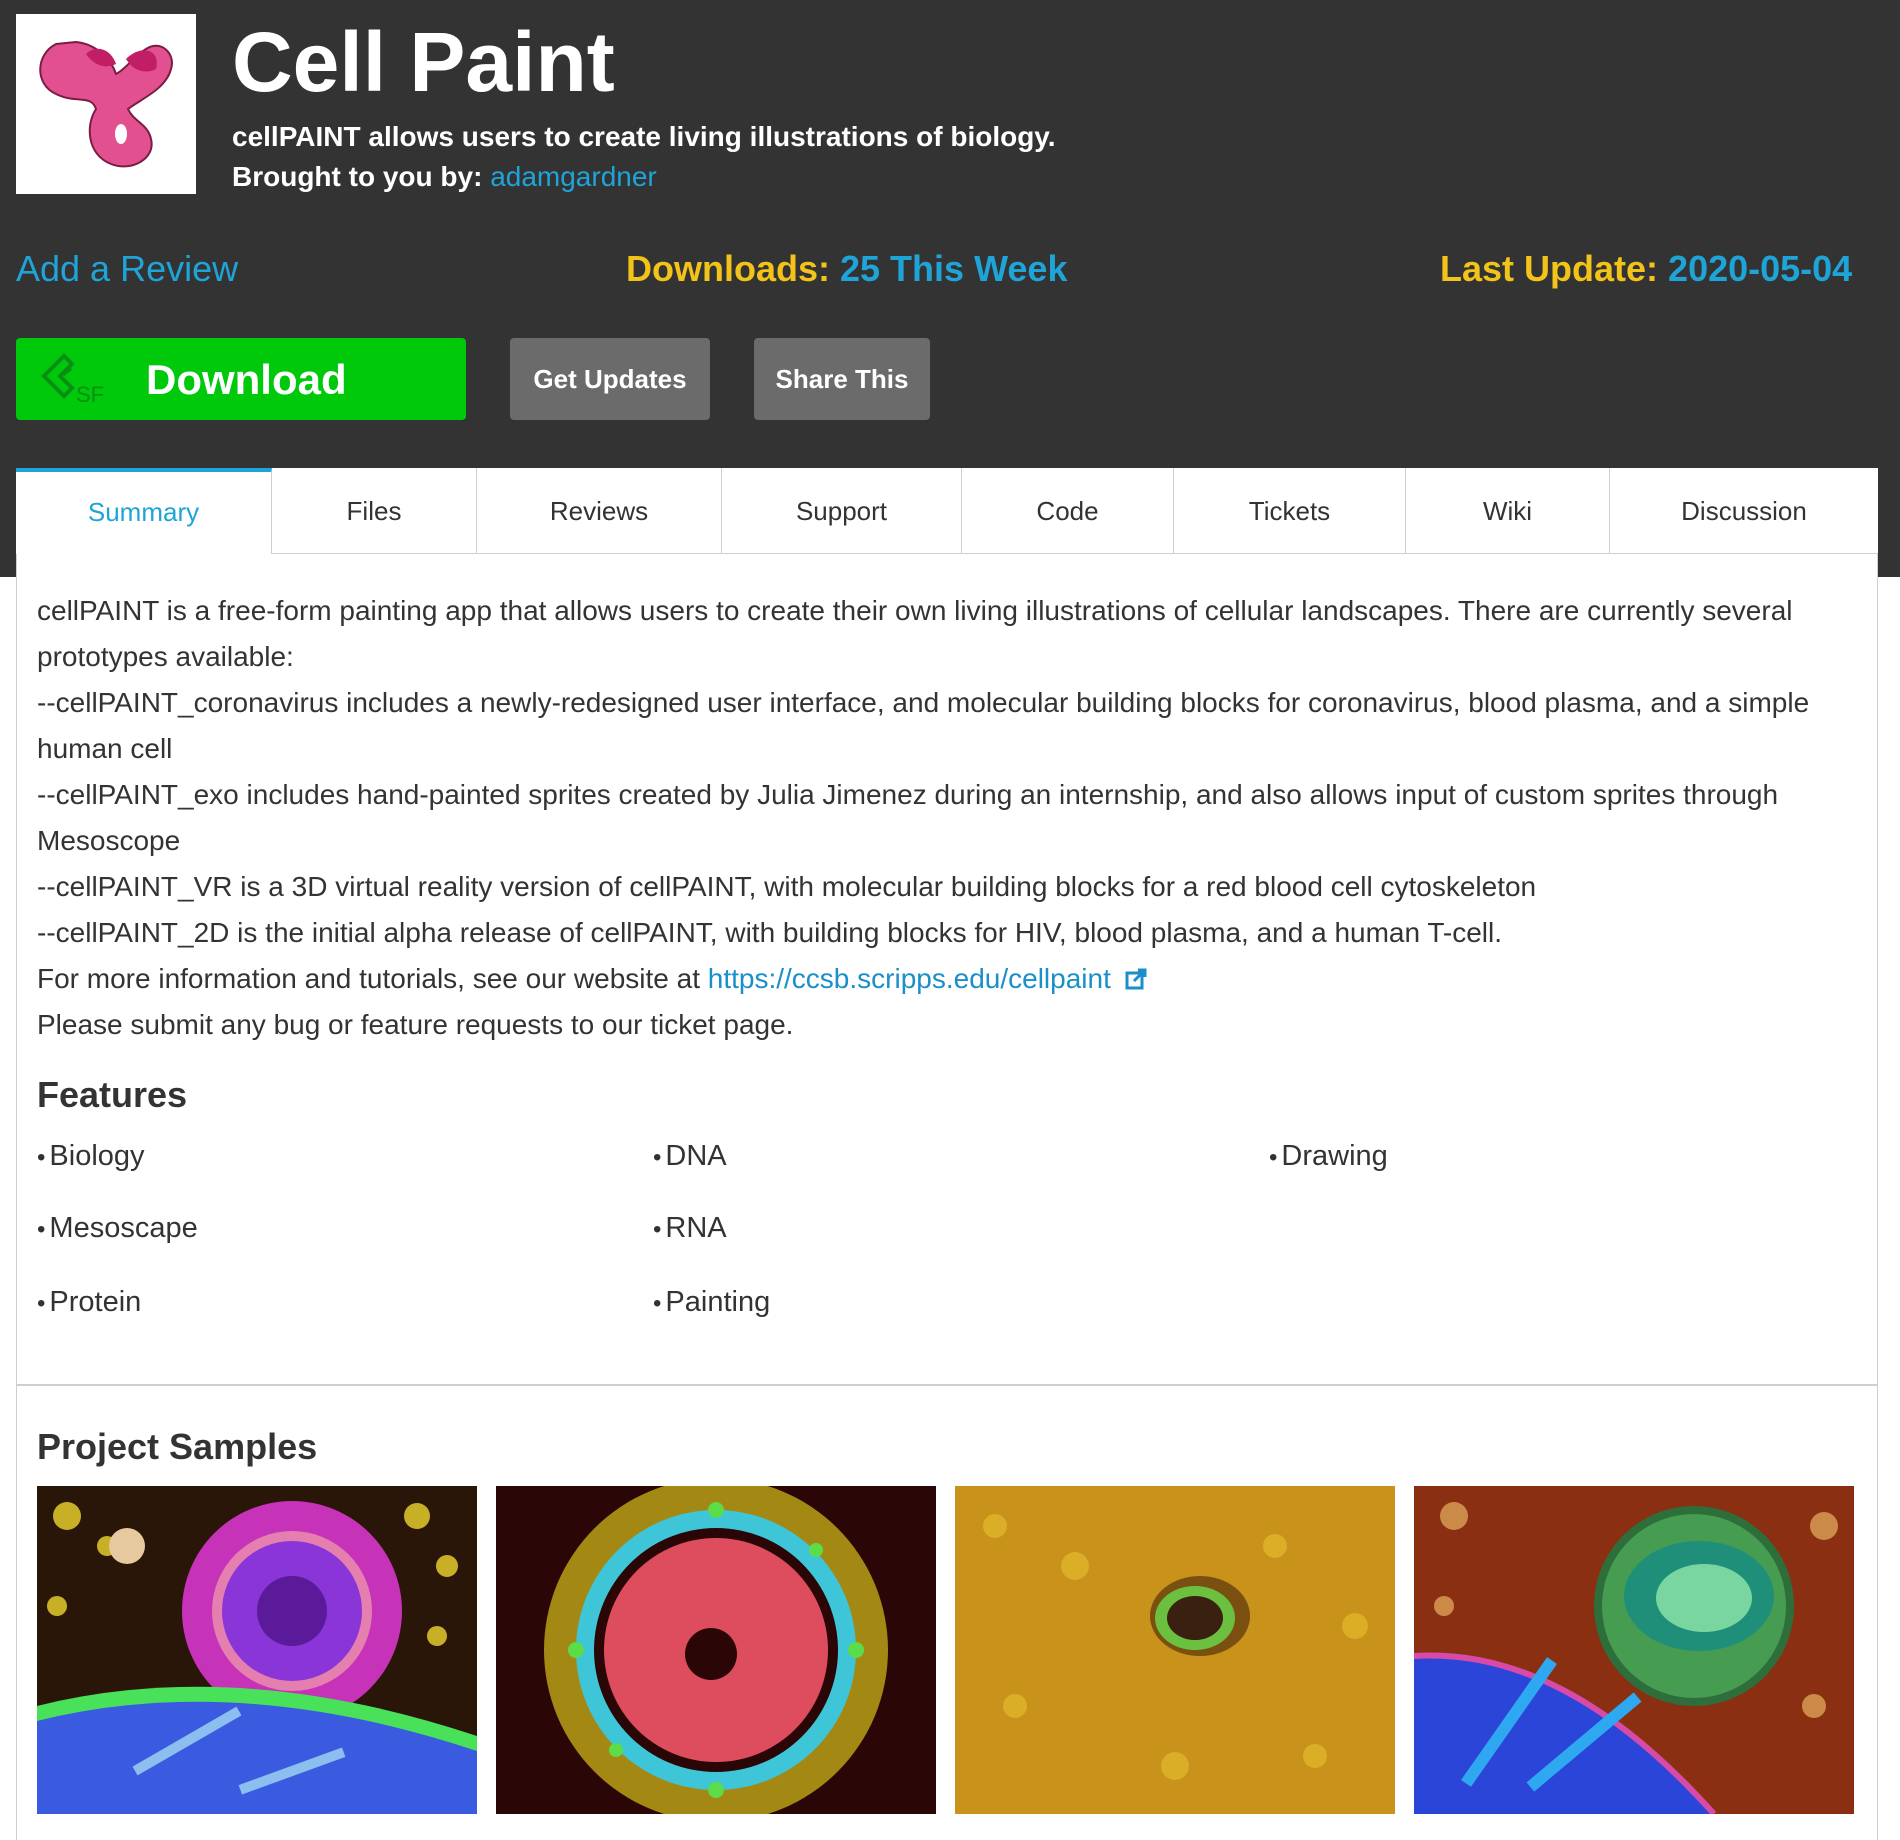  I want to click on add-review-link: Add a Review, so click(127, 268).